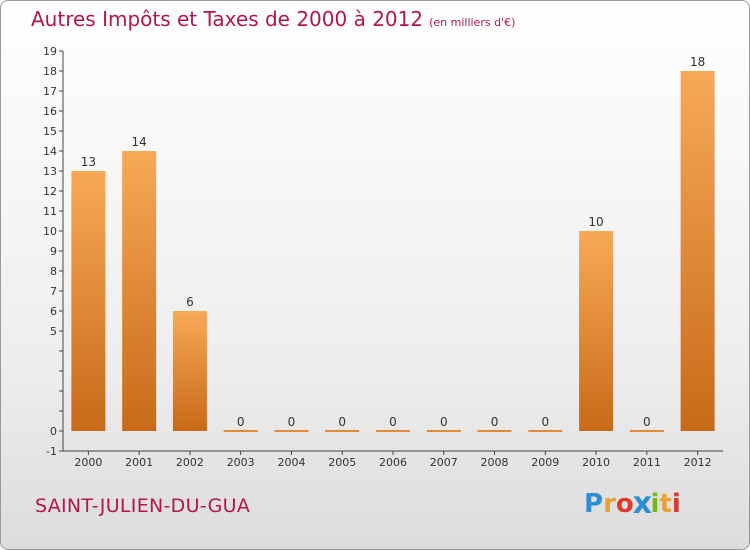 The width and height of the screenshot is (750, 550). I want to click on bar-value-label: 14, so click(139, 142).